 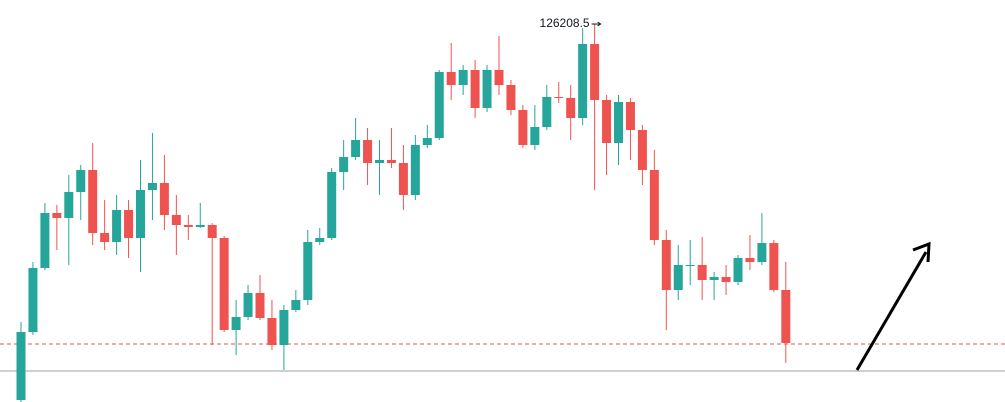 I want to click on price-lines, so click(x=502, y=357).